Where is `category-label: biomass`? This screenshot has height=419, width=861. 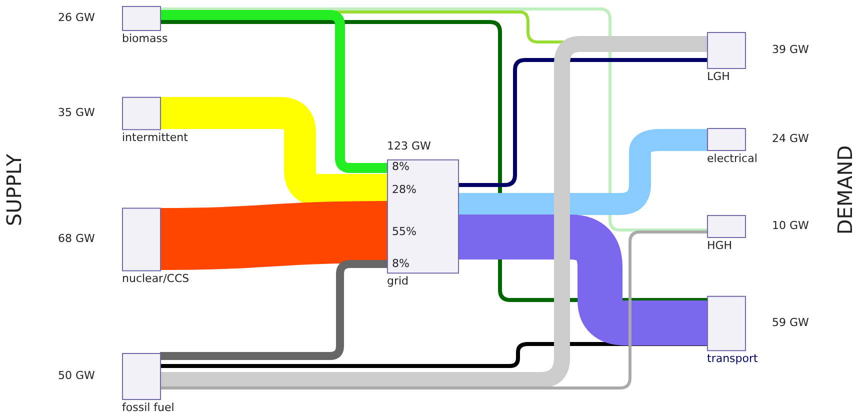 category-label: biomass is located at coordinates (145, 38).